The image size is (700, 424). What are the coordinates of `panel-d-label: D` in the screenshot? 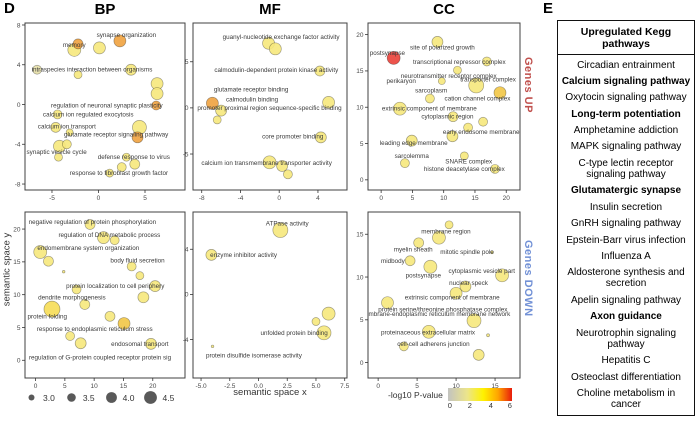 It's located at (9, 8).